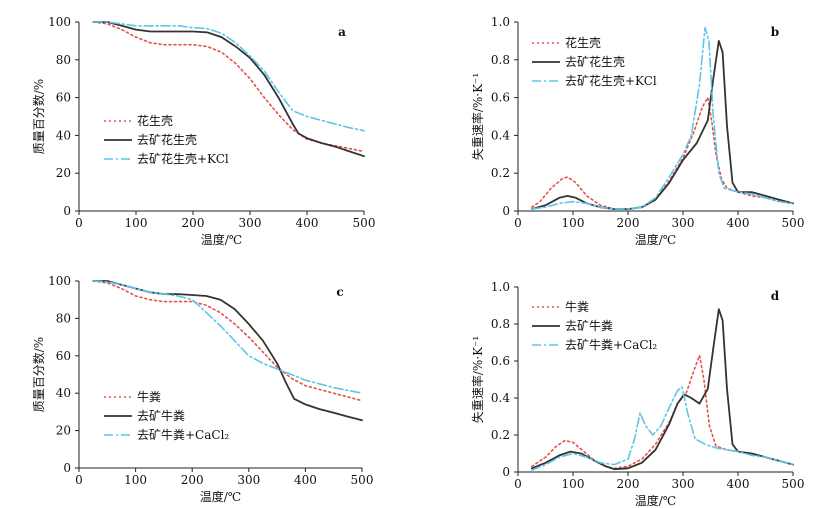 The image size is (840, 508). Describe the element at coordinates (775, 32) in the screenshot. I see `panel-label: b` at that location.